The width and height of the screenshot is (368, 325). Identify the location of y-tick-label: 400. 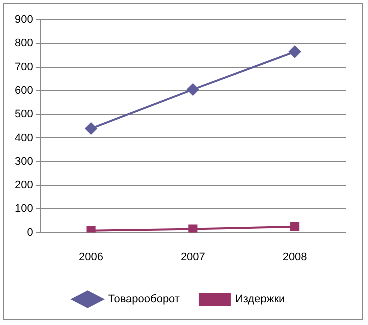
(24, 138).